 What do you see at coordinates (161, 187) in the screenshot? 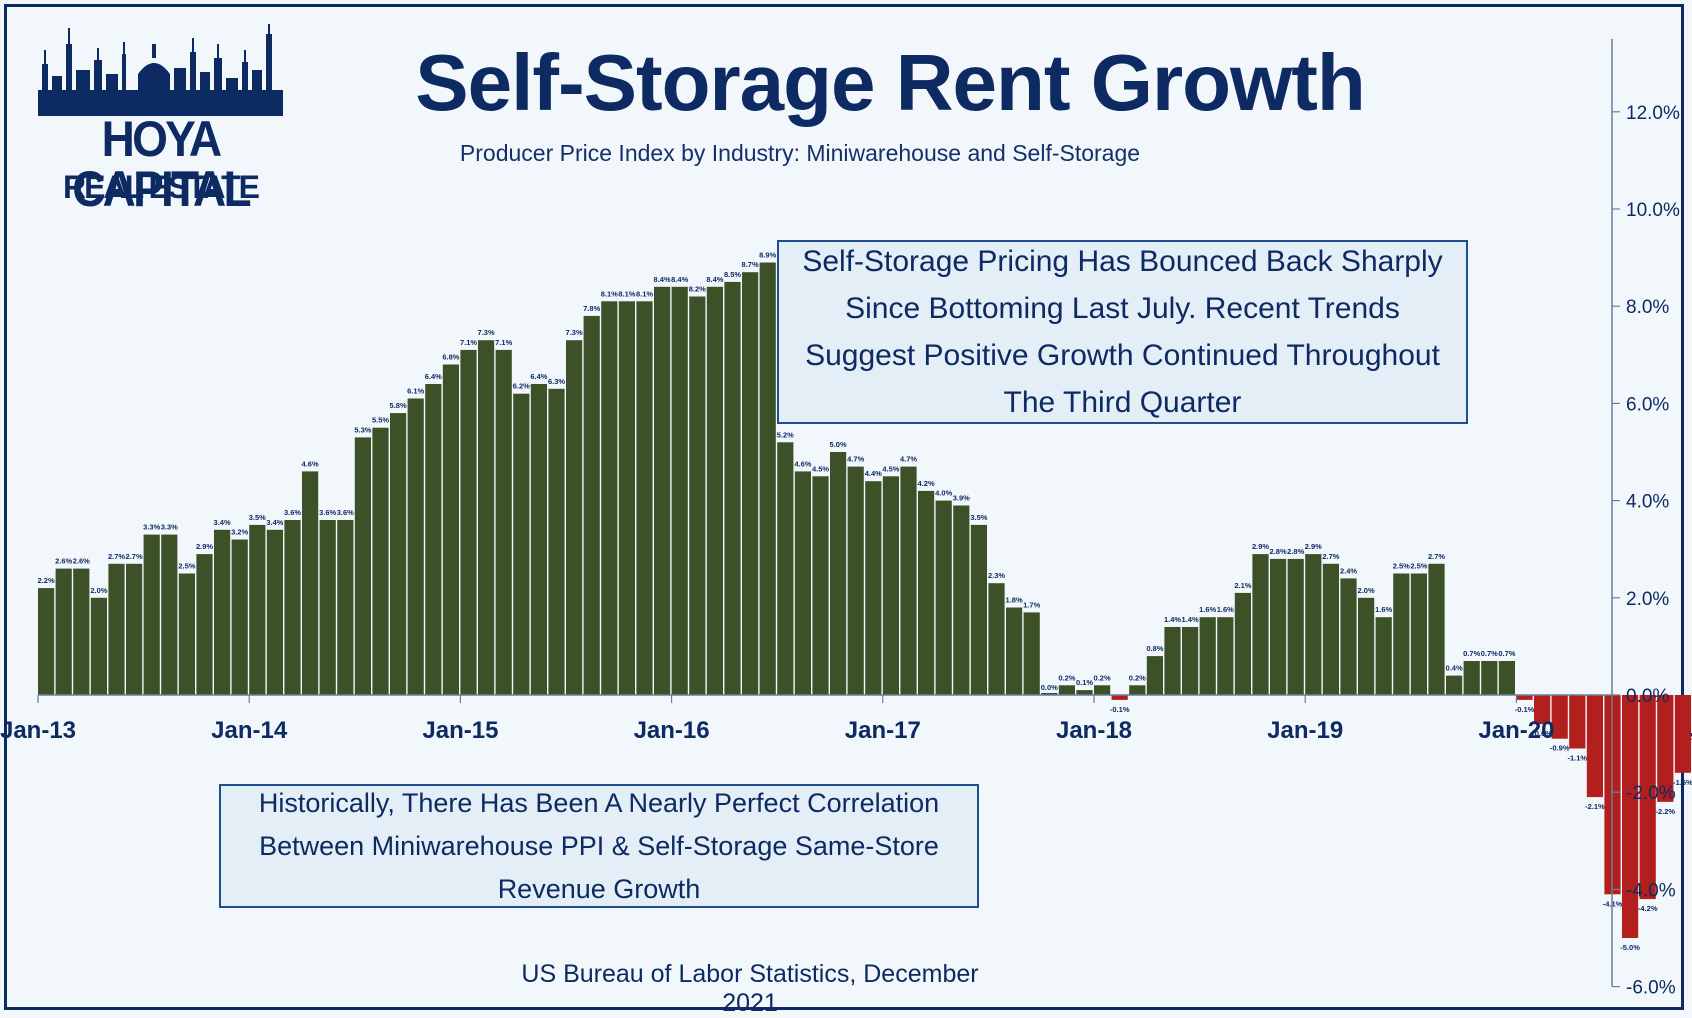
I see `logo-tagline: REAL ESTATE` at bounding box center [161, 187].